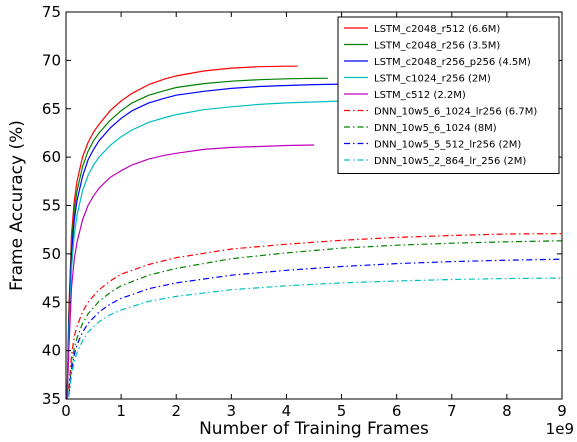 This screenshot has width=577, height=442. Describe the element at coordinates (507, 411) in the screenshot. I see `x-tick-label: 8` at that location.